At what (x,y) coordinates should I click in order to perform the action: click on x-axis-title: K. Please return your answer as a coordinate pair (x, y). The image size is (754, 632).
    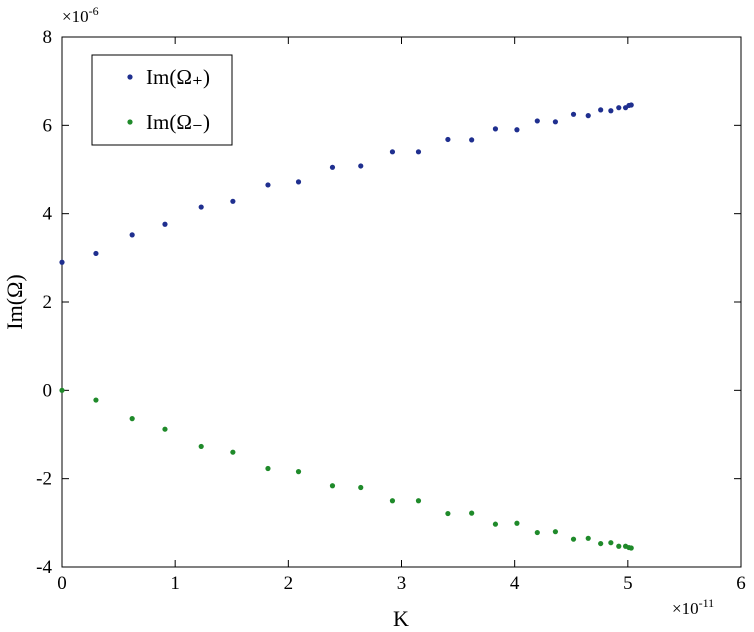
    Looking at the image, I should click on (401, 618).